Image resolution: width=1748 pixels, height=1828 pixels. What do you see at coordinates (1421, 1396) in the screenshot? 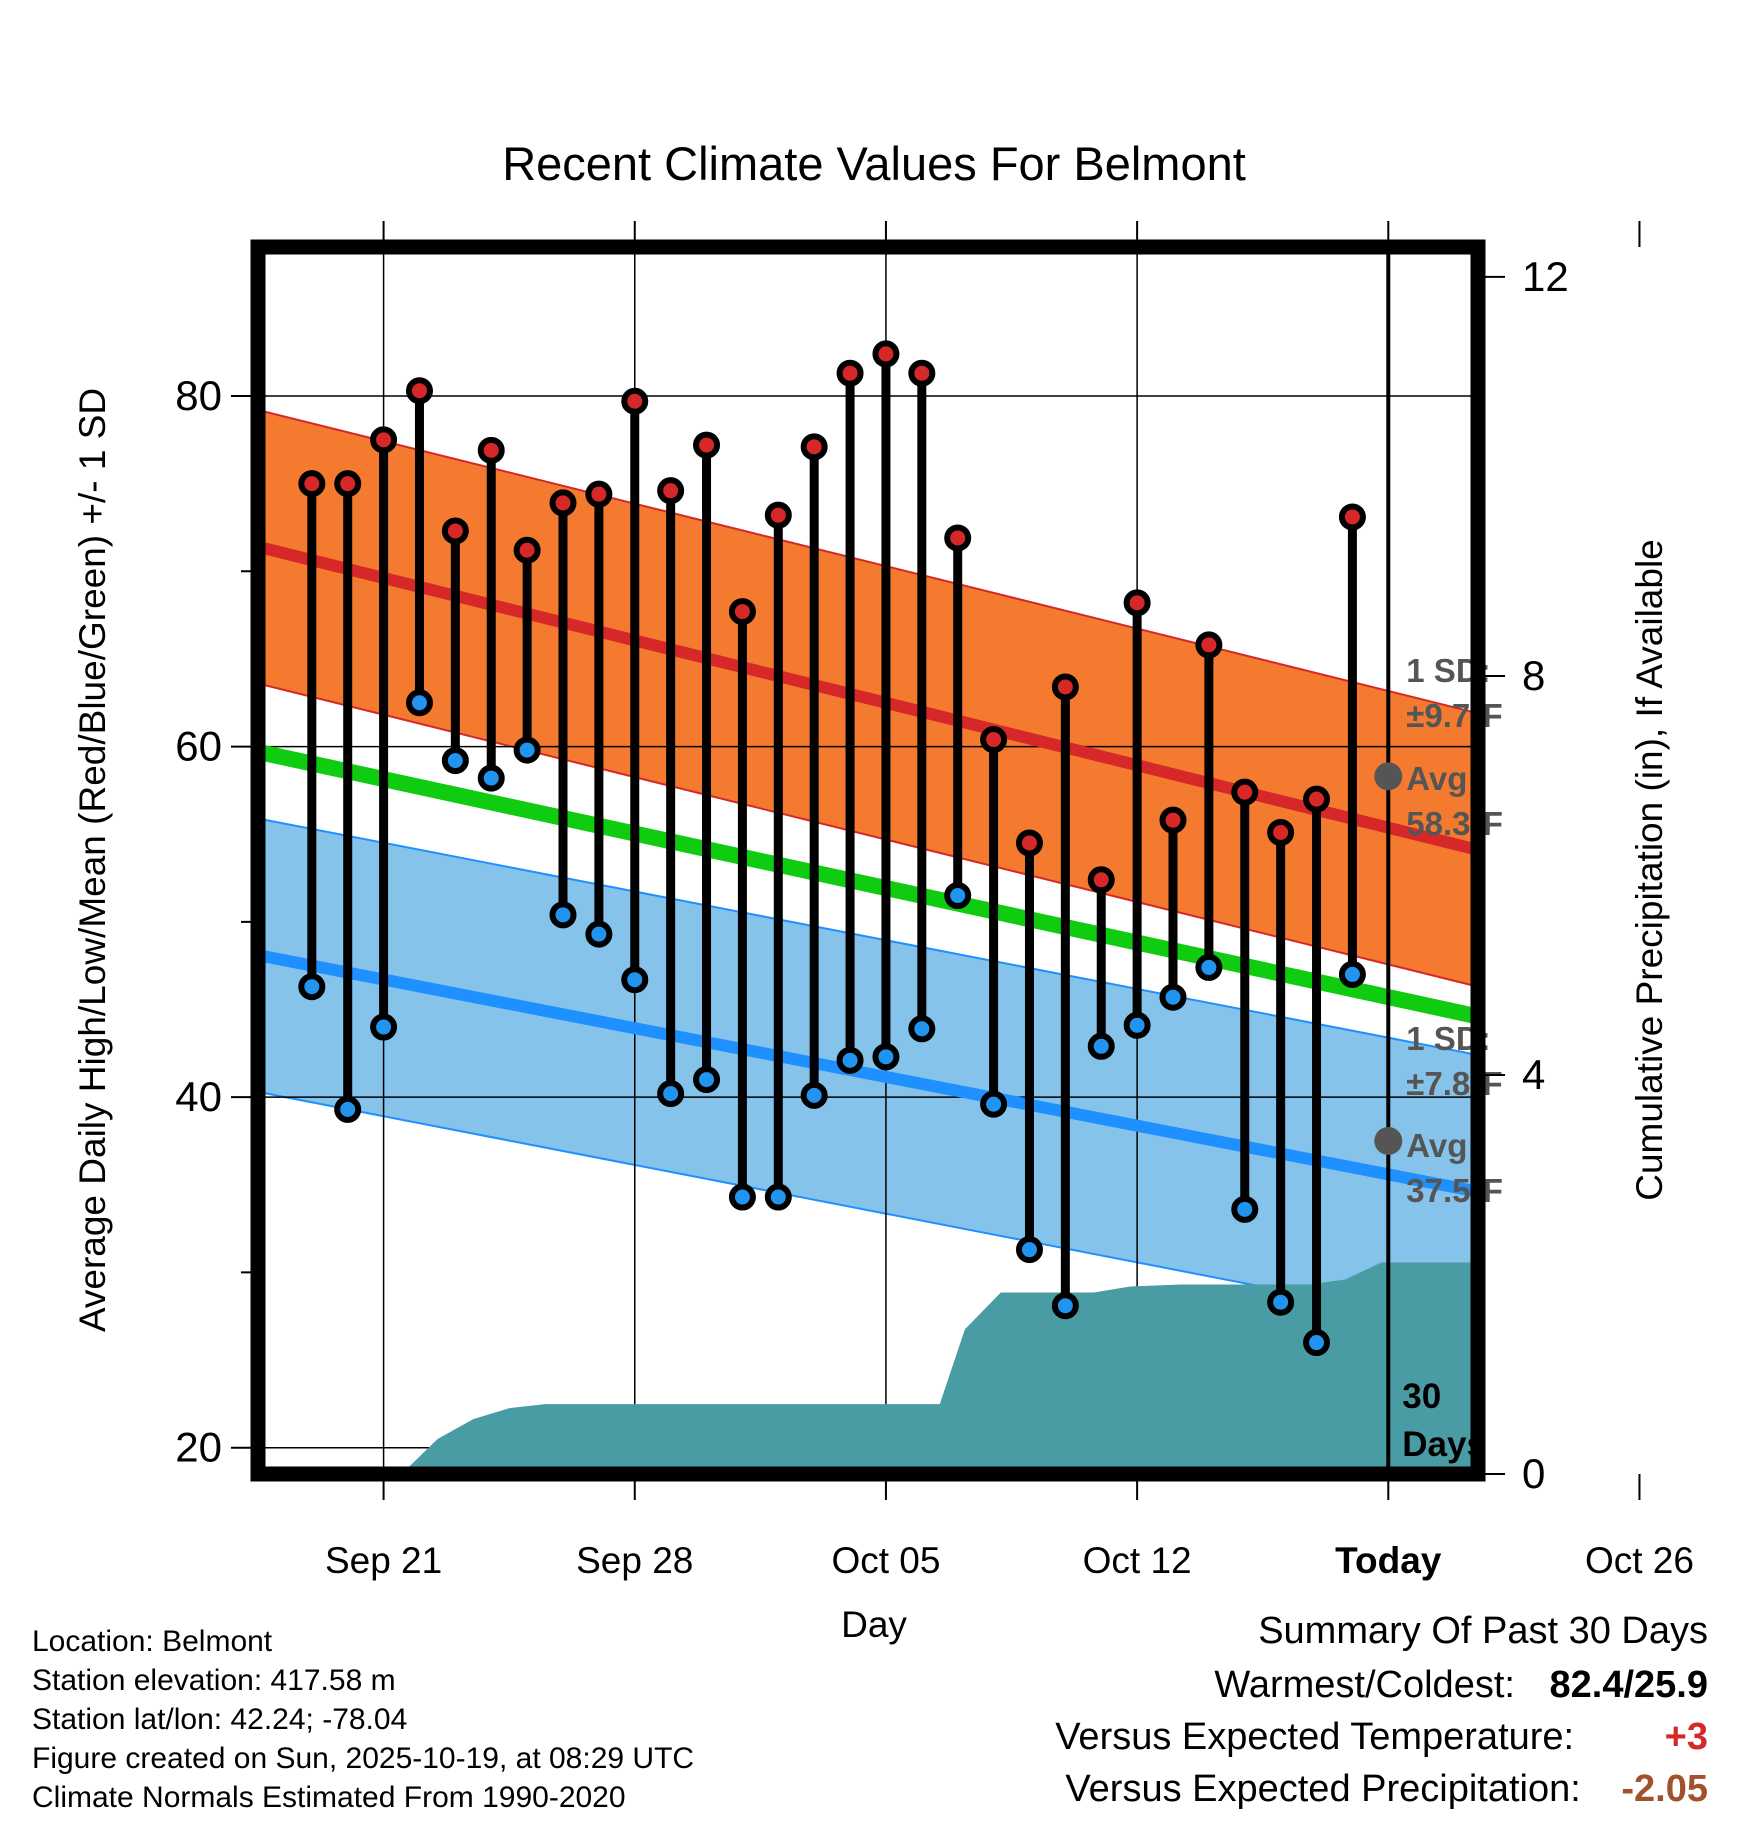
I see `period-label-number: 30` at bounding box center [1421, 1396].